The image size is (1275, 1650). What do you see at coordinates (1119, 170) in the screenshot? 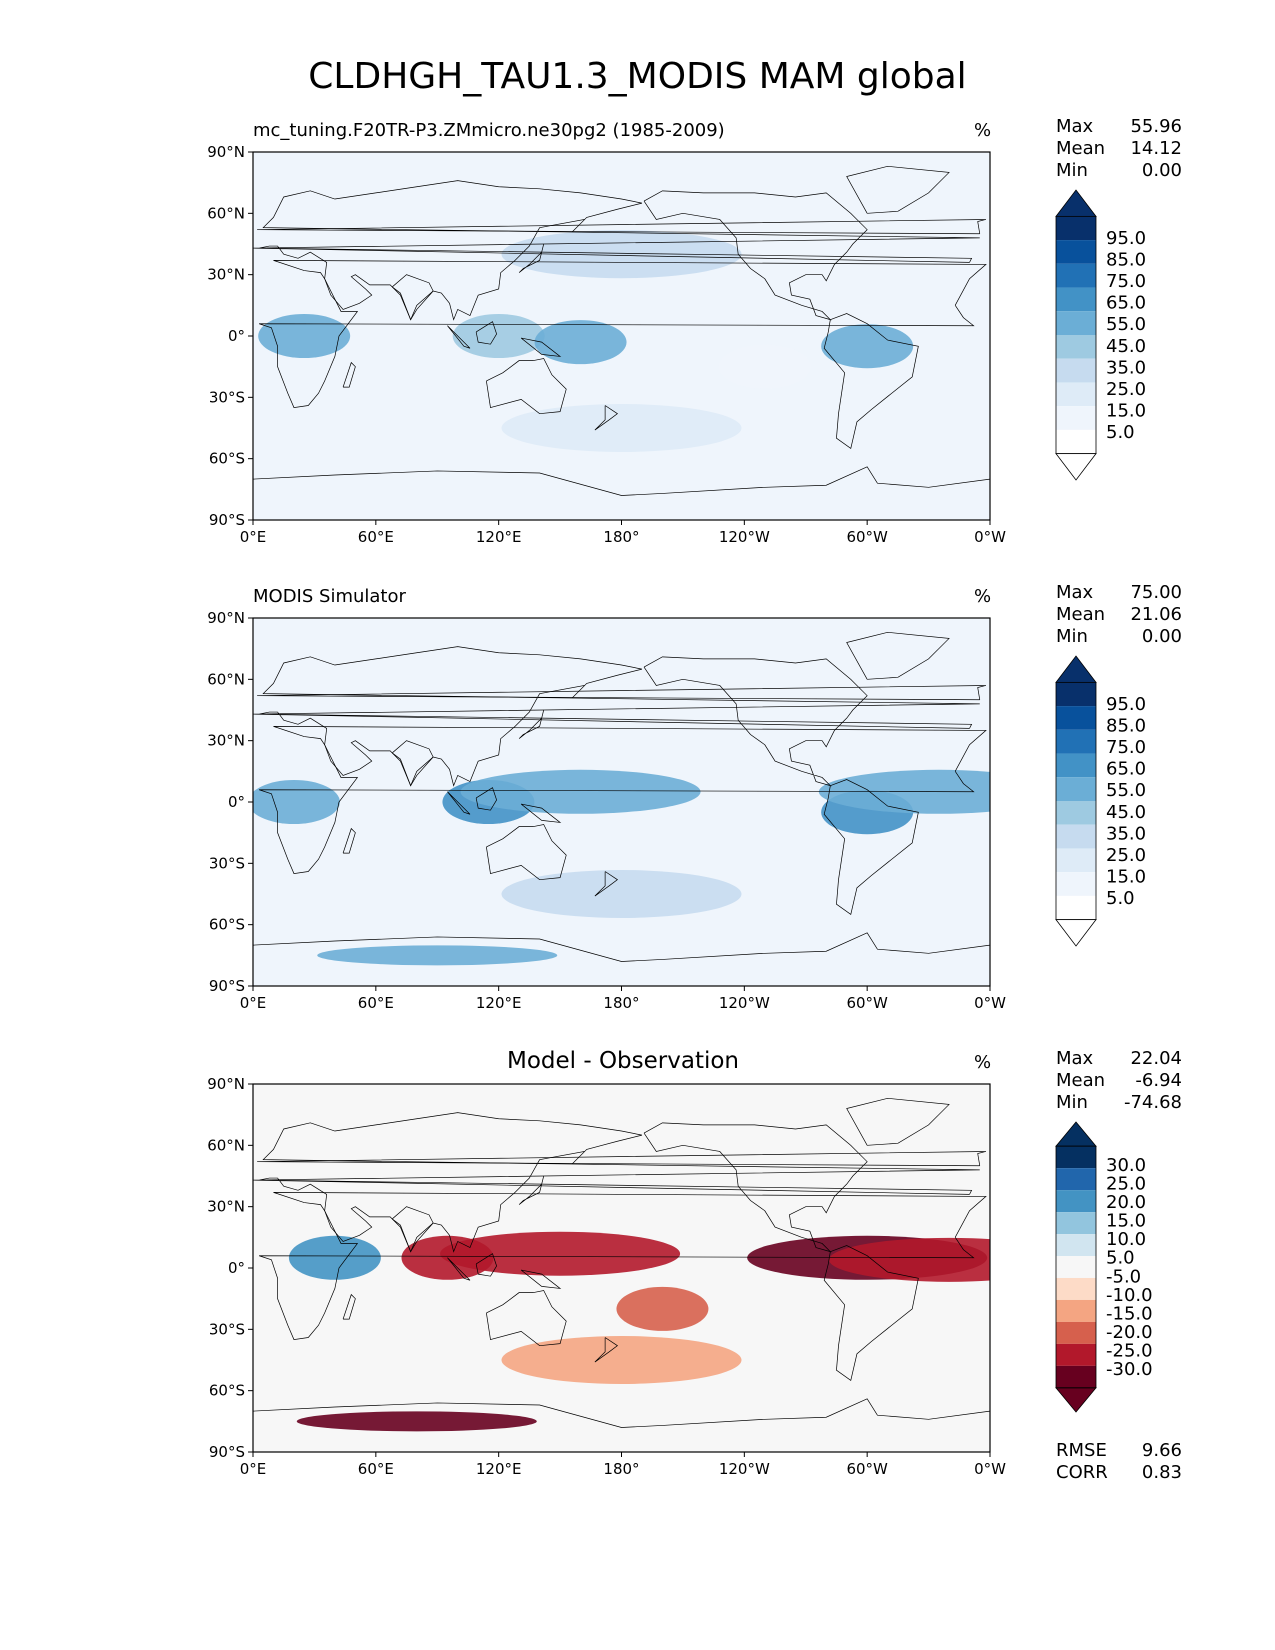
I see `stat-min: Min 0.00` at bounding box center [1119, 170].